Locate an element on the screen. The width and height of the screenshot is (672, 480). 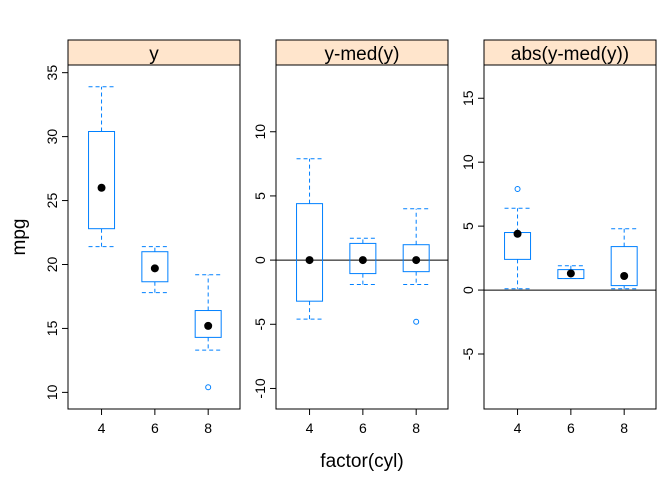
y-tick-label: 35 is located at coordinates (52, 73).